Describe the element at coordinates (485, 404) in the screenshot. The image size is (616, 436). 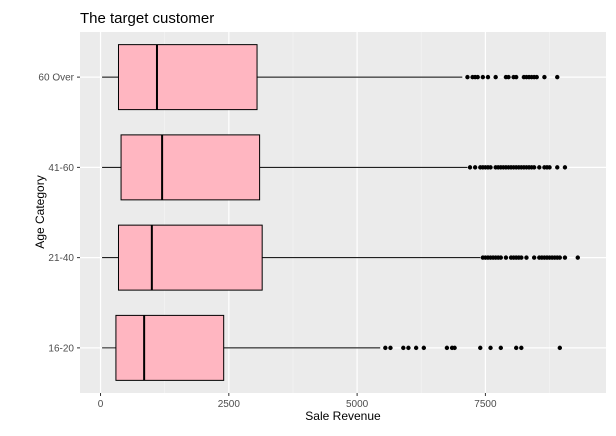
I see `x-tick-label: 7500` at that location.